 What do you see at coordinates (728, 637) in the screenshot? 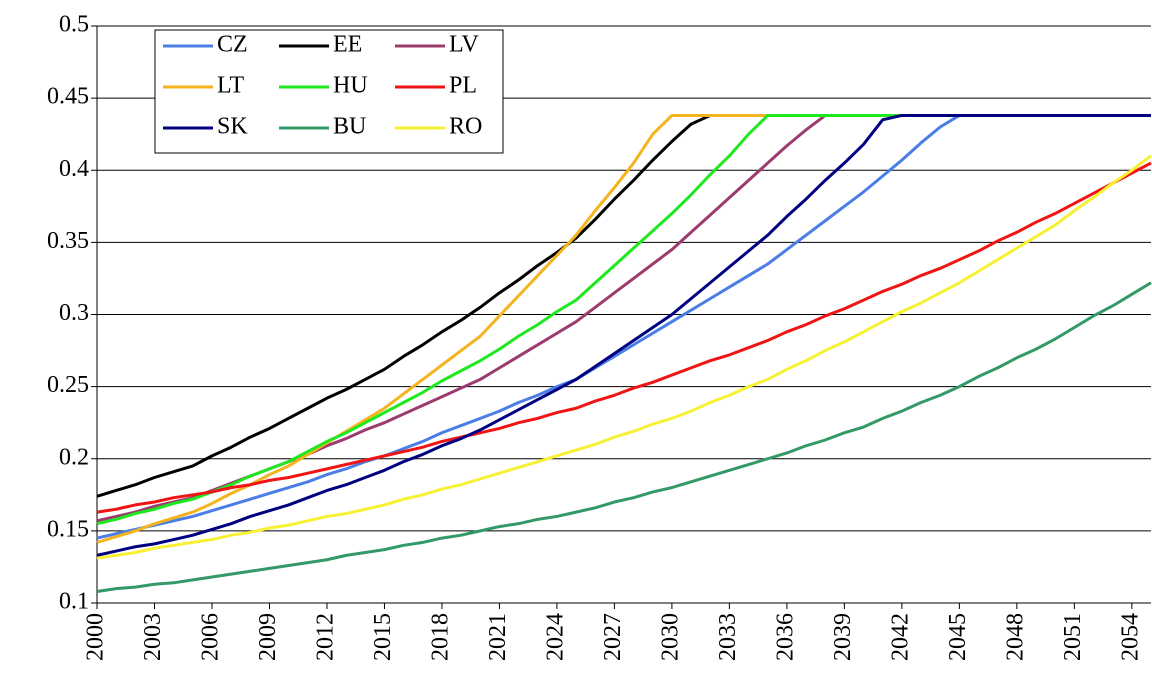
I see `x-tick-label: 2033` at bounding box center [728, 637].